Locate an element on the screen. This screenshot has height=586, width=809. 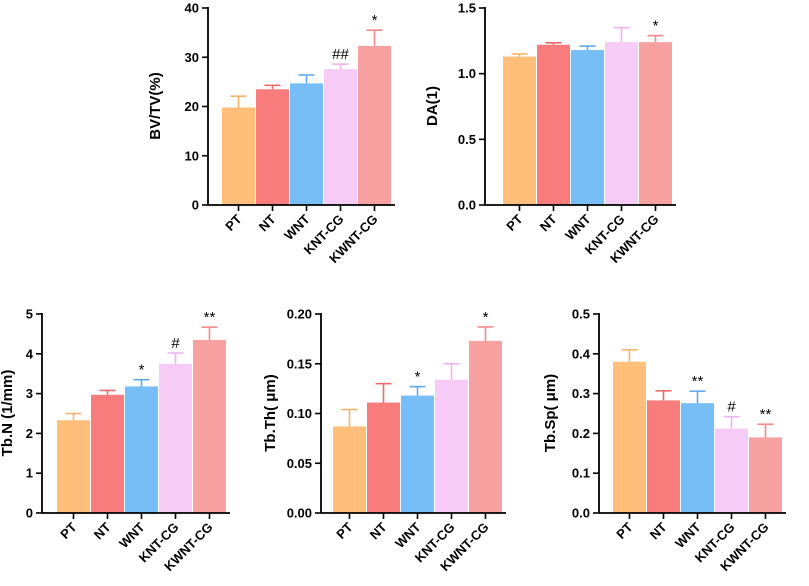
y-tick-label: 0.1 is located at coordinates (581, 473).